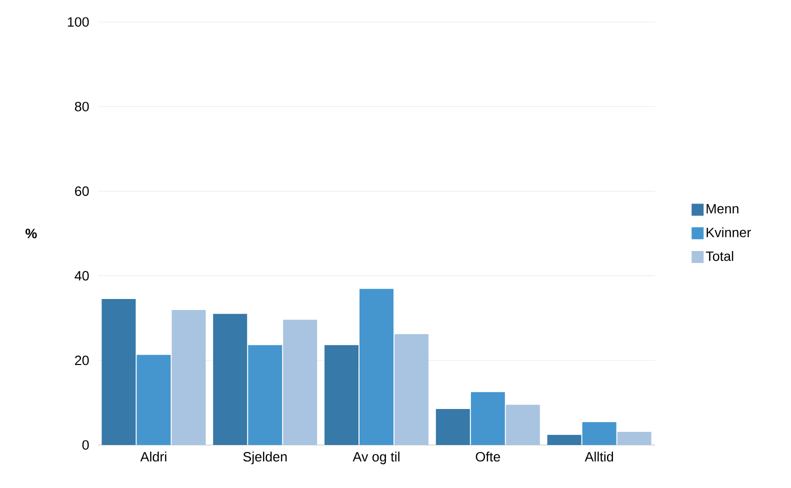 The height and width of the screenshot is (488, 791). I want to click on y-tick-label: 20, so click(82, 361).